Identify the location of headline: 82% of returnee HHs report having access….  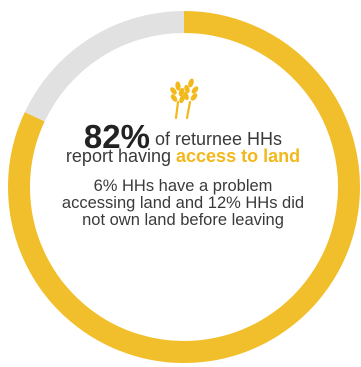
(183, 143).